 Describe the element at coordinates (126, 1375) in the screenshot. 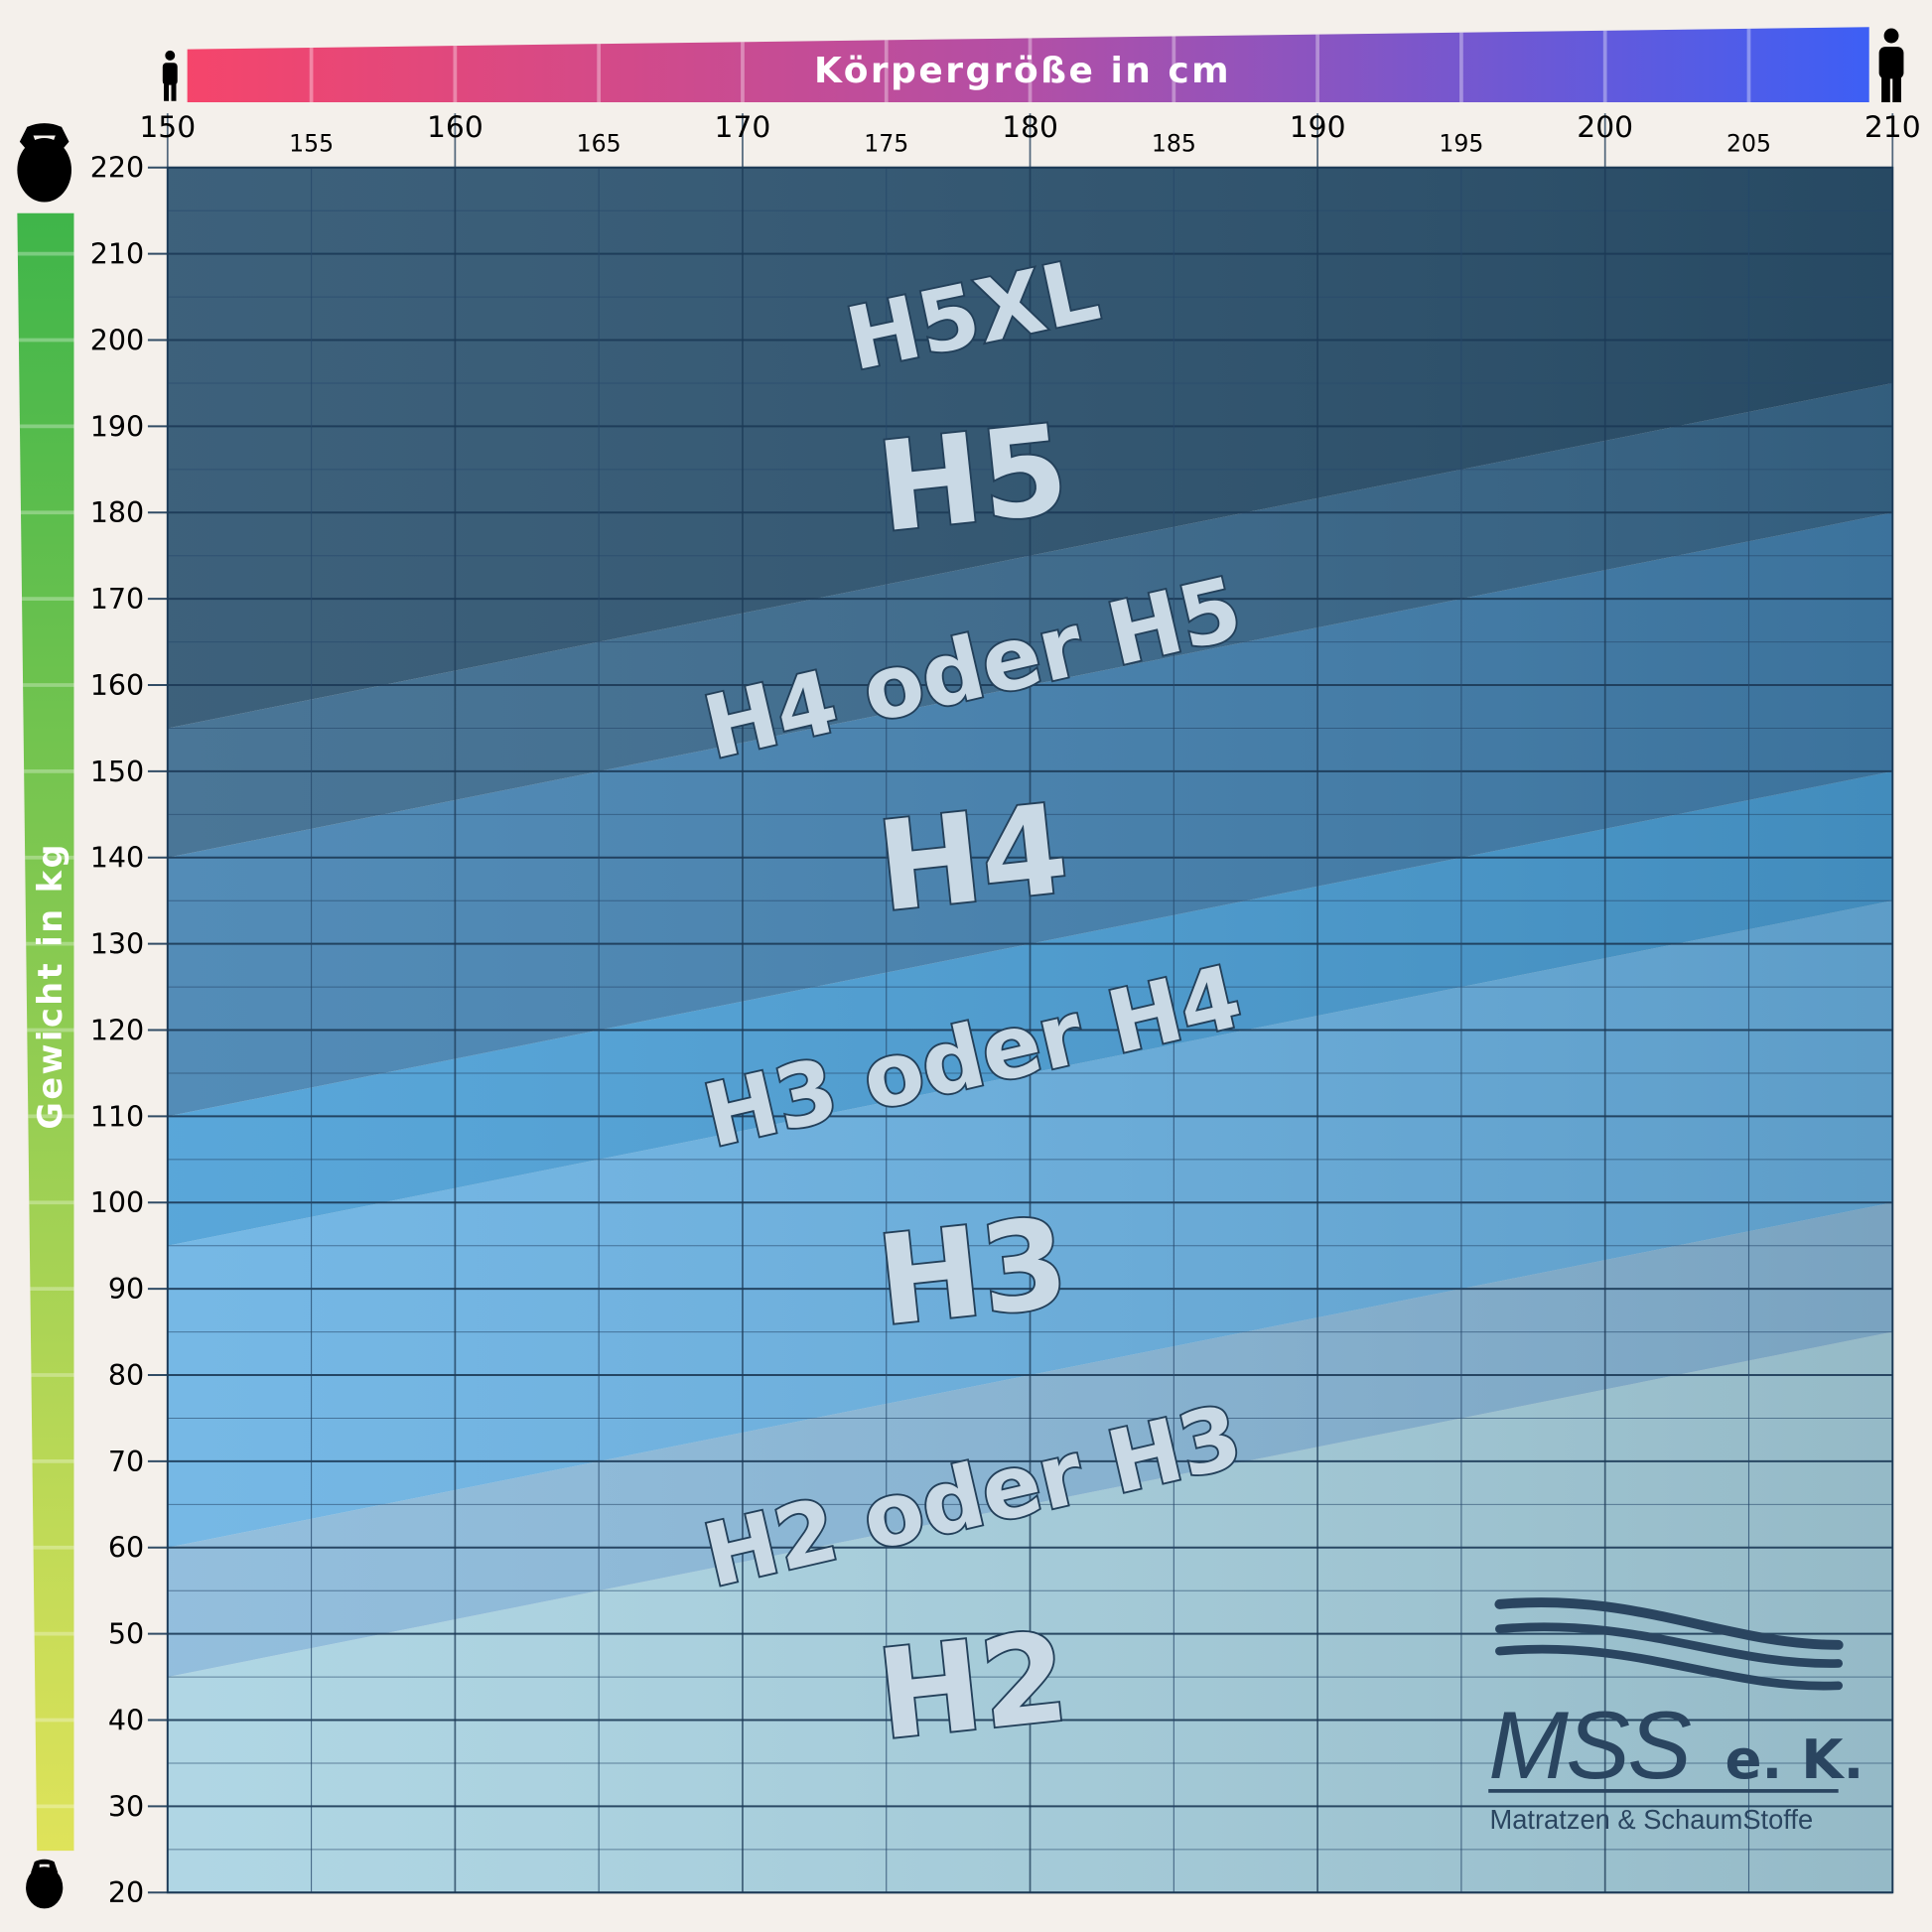

I see `y-tick-label: 80` at that location.